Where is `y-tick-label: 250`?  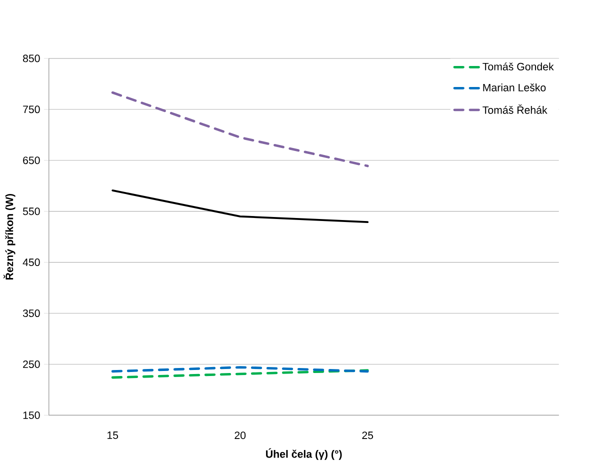
y-tick-label: 250 is located at coordinates (31, 364).